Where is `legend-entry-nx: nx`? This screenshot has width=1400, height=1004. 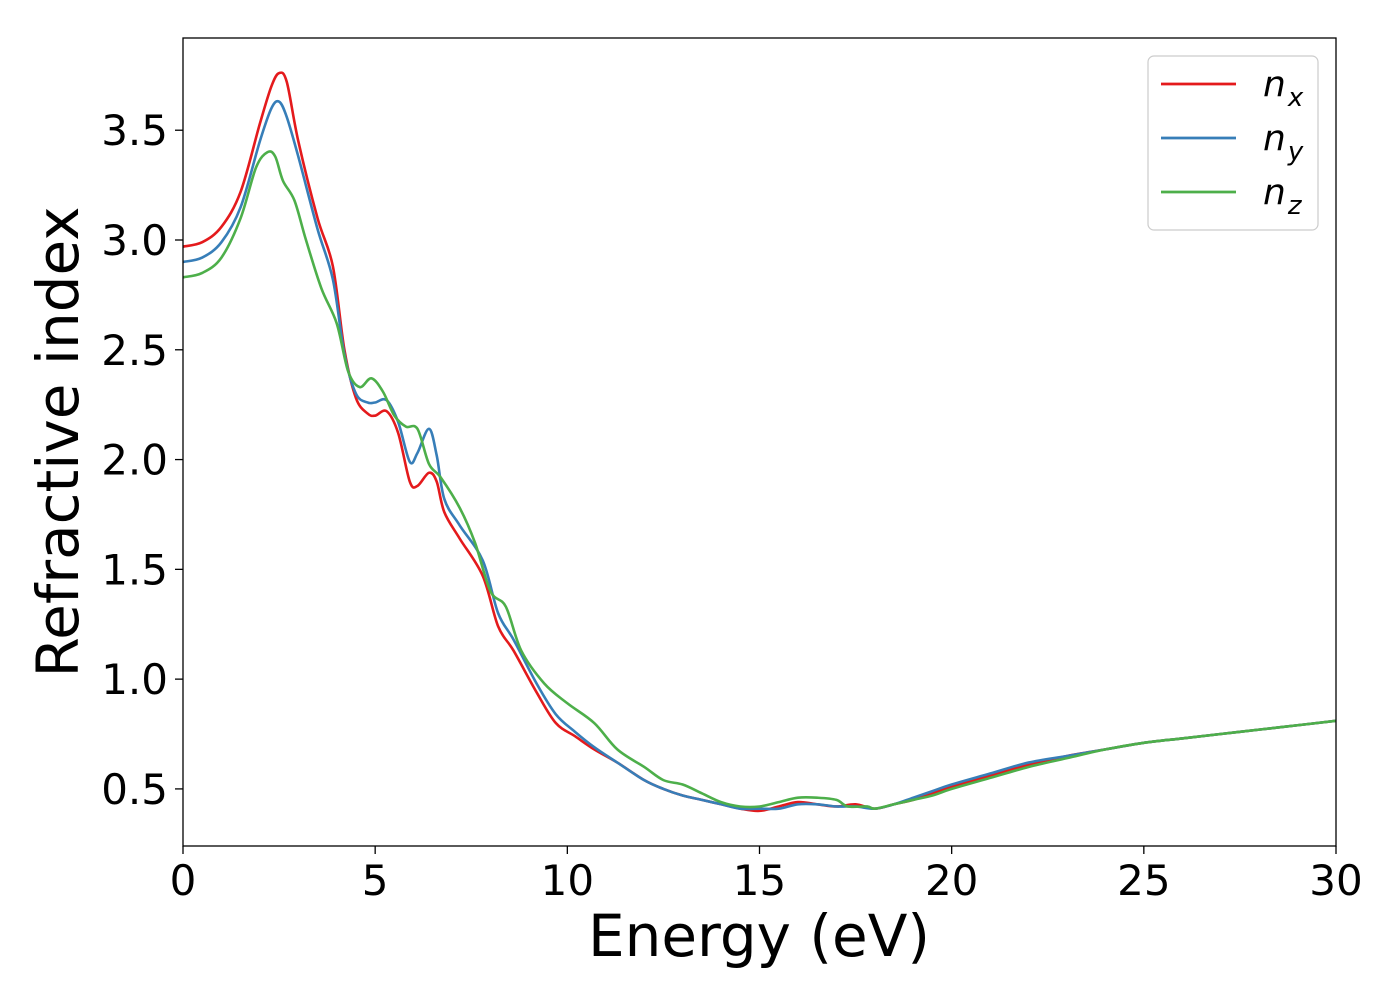
legend-entry-nx: nx is located at coordinates (1232, 88).